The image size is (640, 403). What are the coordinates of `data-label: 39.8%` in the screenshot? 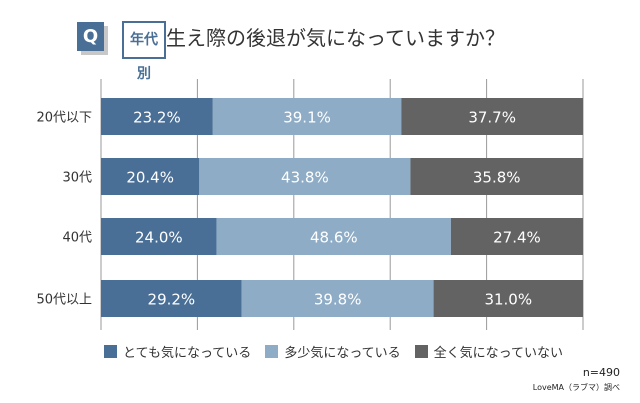 It's located at (338, 300).